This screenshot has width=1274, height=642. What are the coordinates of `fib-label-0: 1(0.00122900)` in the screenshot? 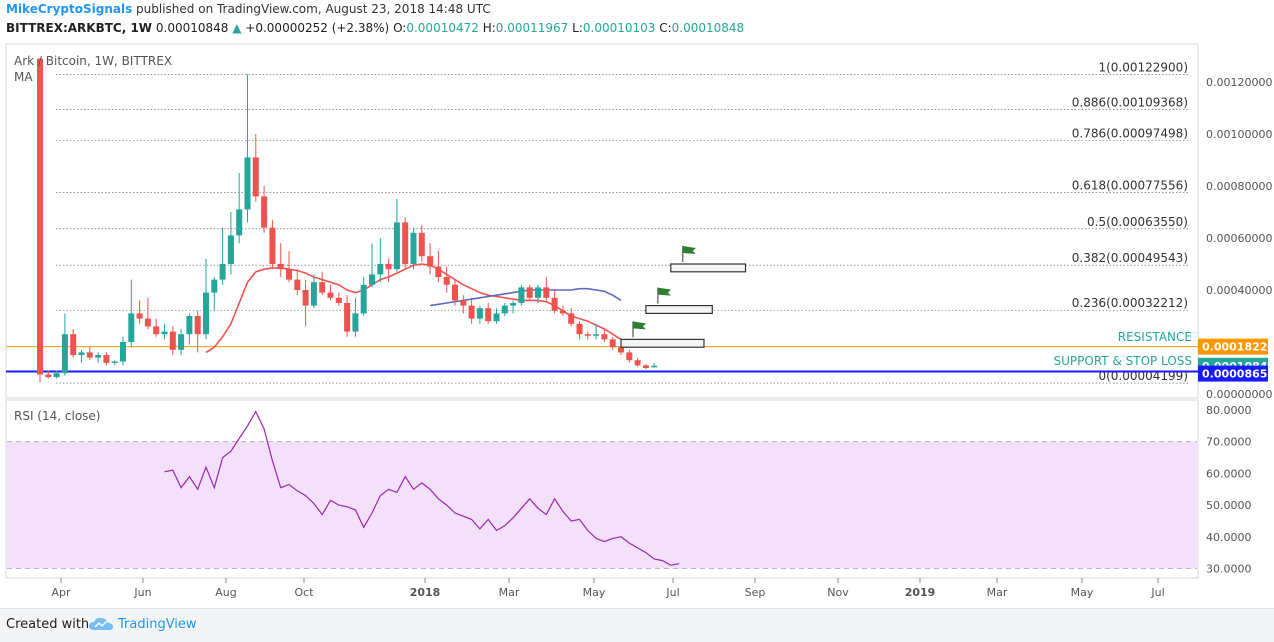 It's located at (1143, 67).